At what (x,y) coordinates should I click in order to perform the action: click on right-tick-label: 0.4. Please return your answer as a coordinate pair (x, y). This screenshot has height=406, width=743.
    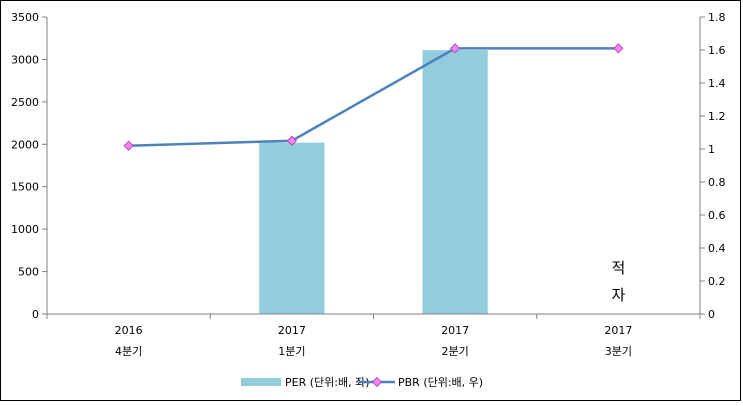
    Looking at the image, I should click on (717, 248).